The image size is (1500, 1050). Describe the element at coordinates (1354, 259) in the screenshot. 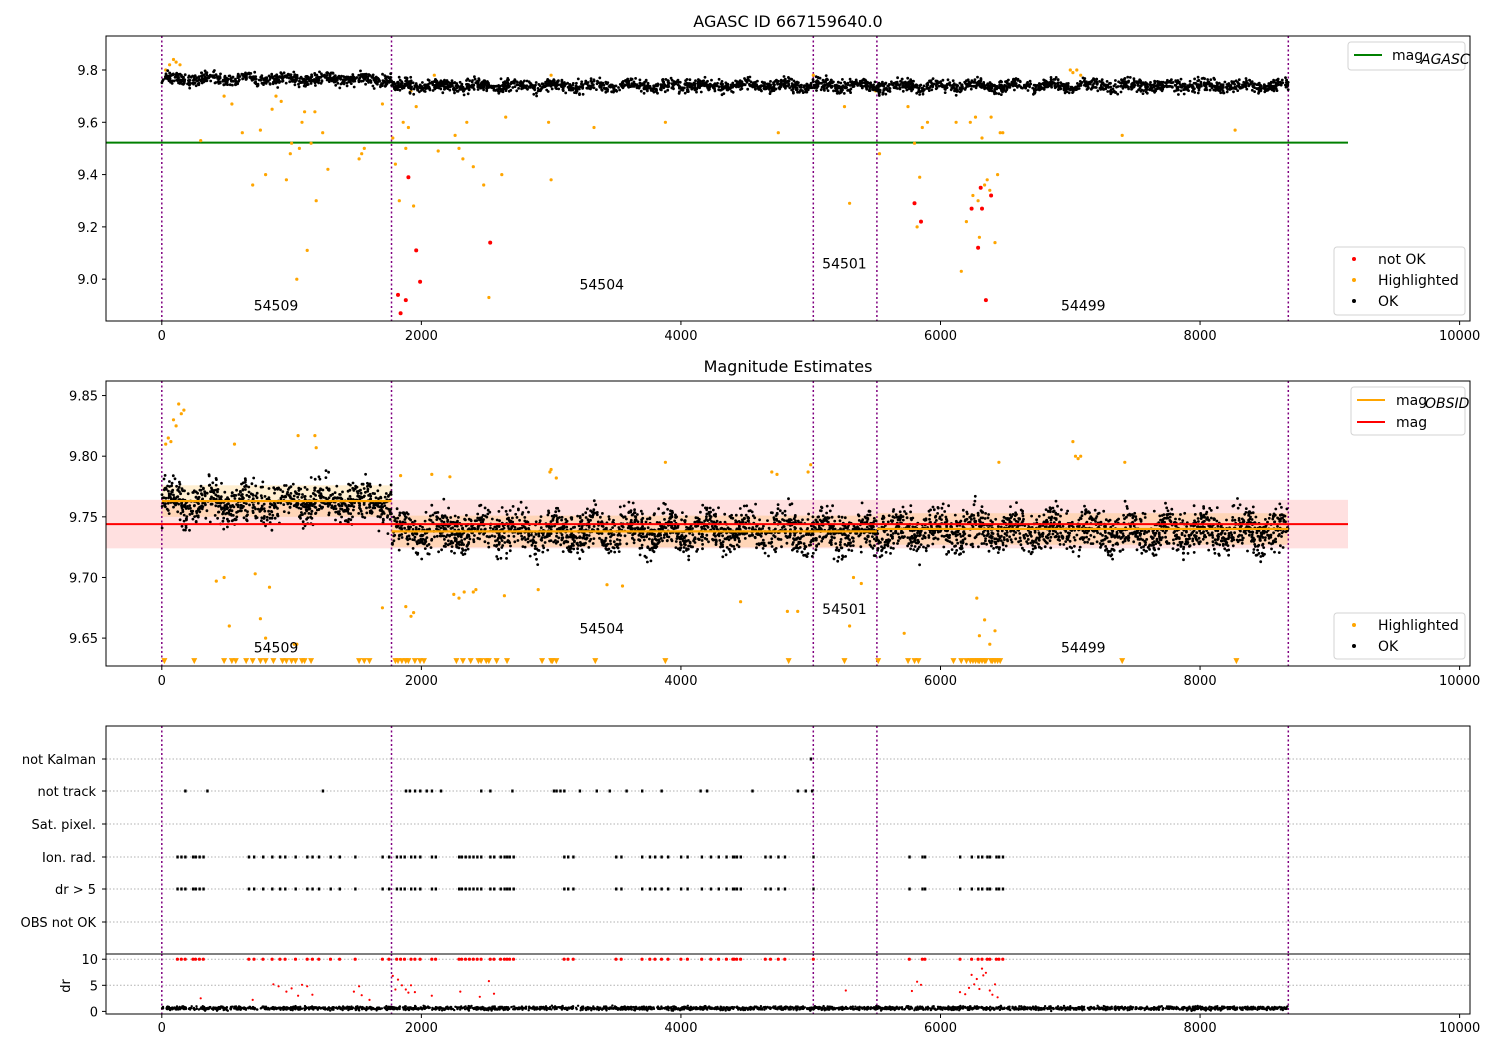

I see `legend-marker` at that location.